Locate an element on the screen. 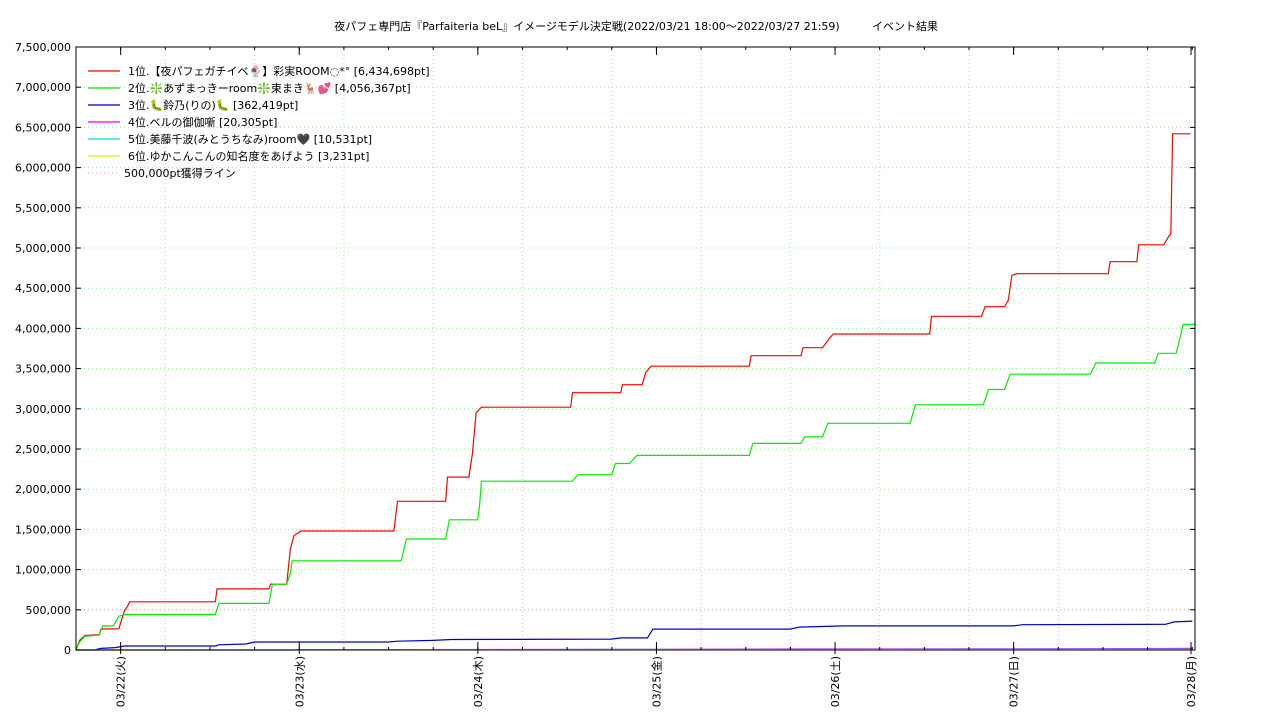  y-tick-label: 0 is located at coordinates (67, 650).